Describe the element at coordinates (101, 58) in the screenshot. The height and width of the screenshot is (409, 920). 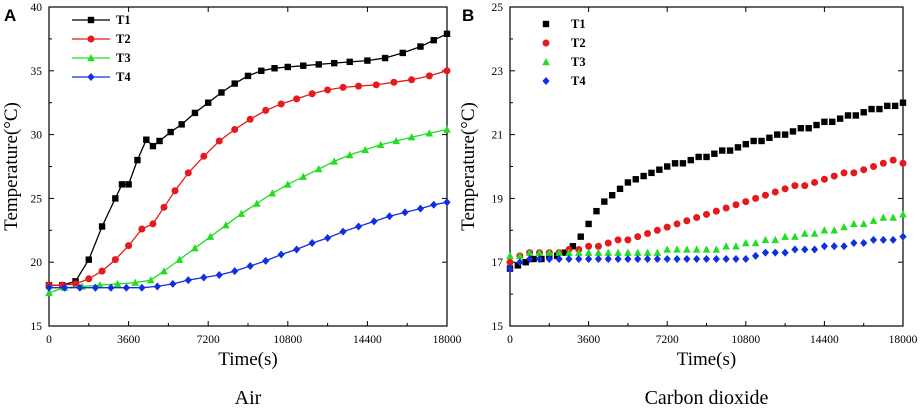
I see `legend-entry-t3: T3` at that location.